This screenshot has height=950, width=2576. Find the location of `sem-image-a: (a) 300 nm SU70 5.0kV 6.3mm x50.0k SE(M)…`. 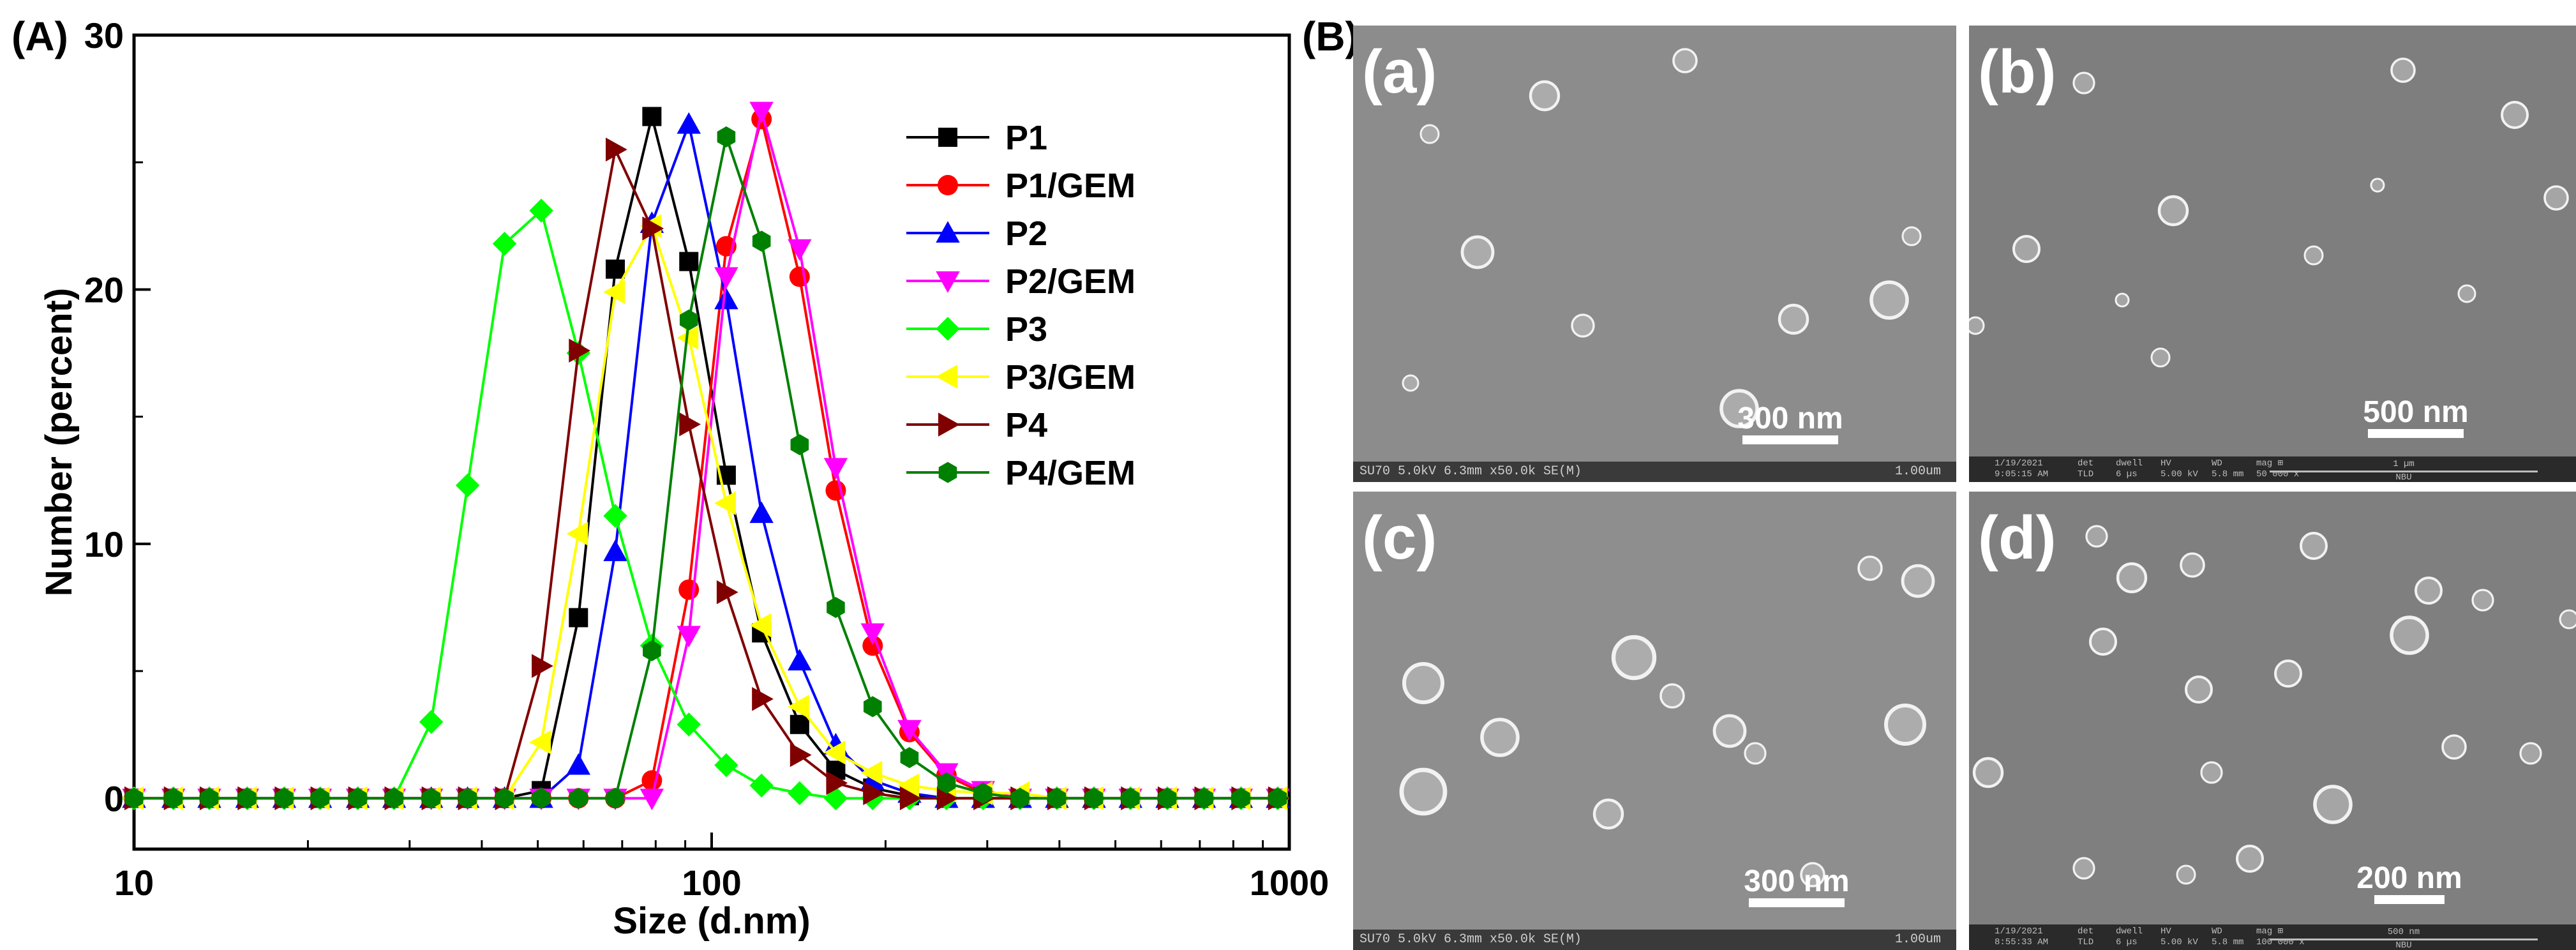

sem-image-a: (a) 300 nm SU70 5.0kV 6.3mm x50.0k SE(M)… is located at coordinates (1654, 254).